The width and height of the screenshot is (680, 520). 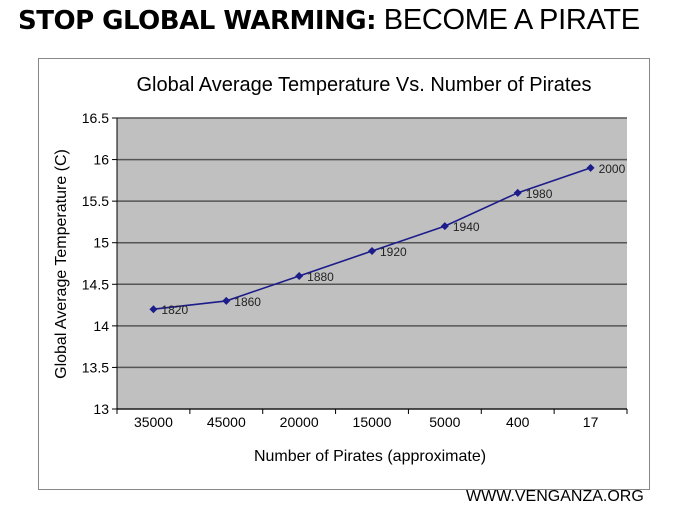 I want to click on headline-bold: STOP GLOBAL WARMING:, so click(x=197, y=21).